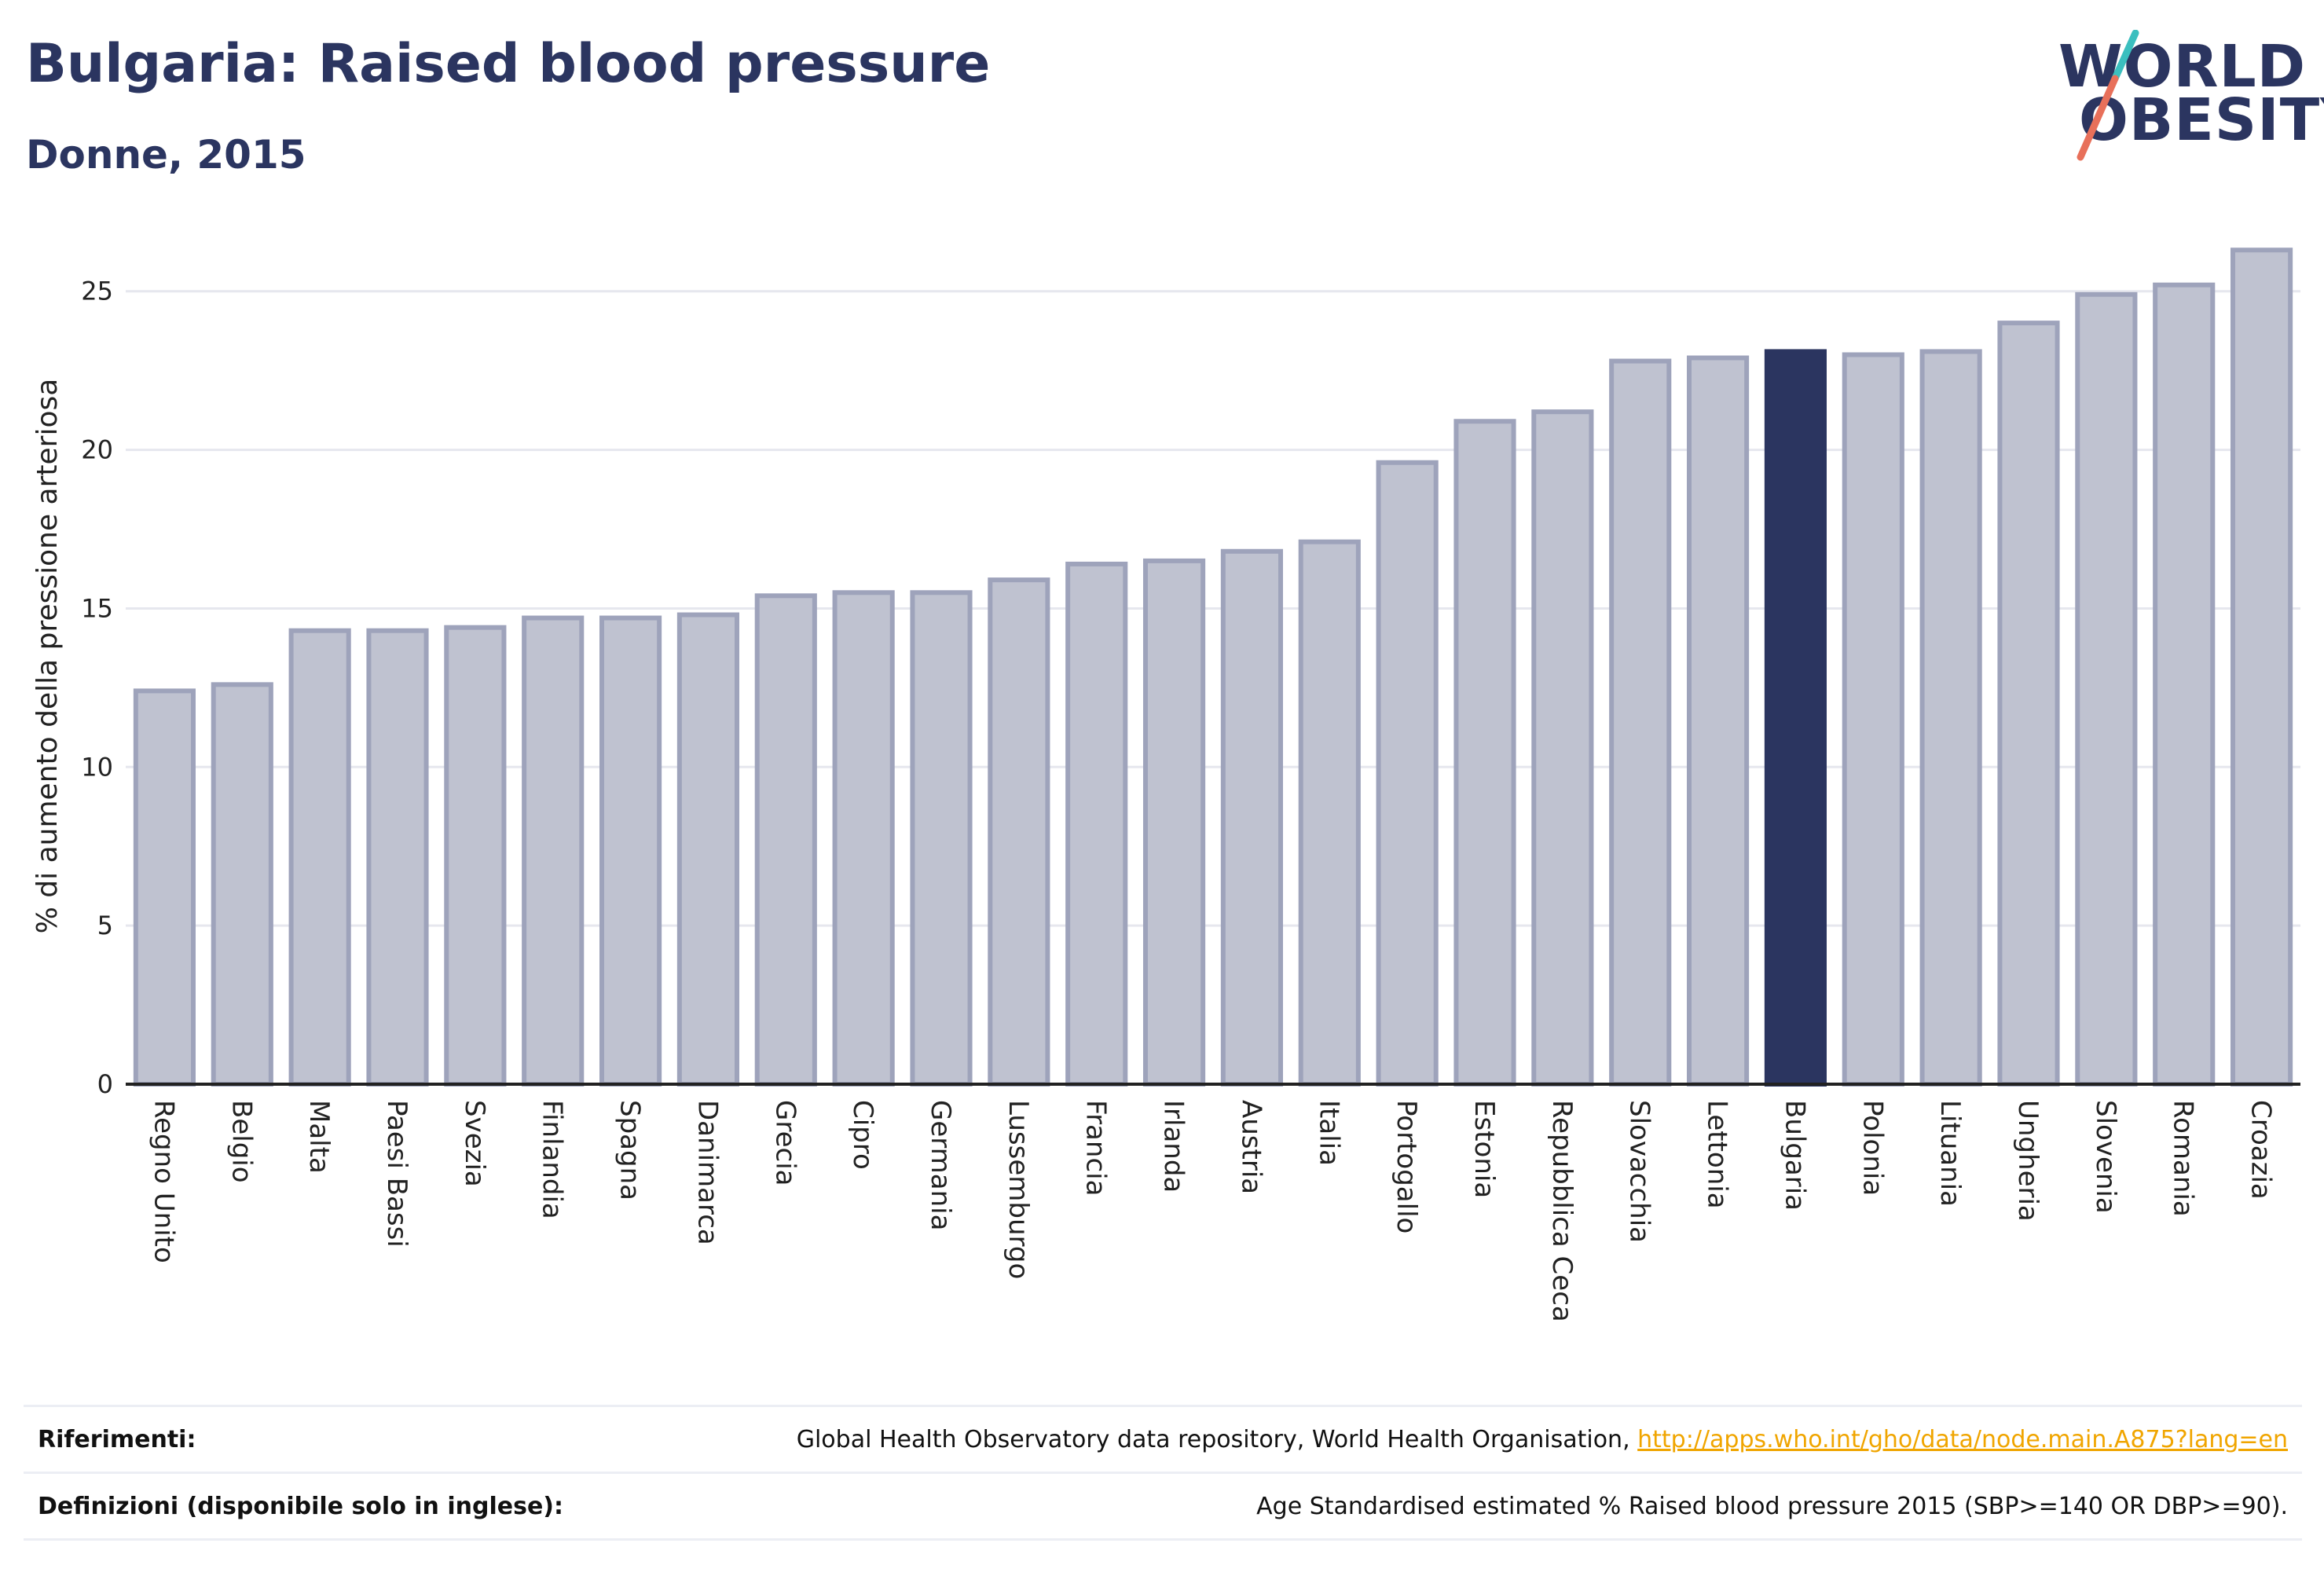 This screenshot has height=1576, width=2324. I want to click on x-tick-label: Polonia, so click(1872, 1148).